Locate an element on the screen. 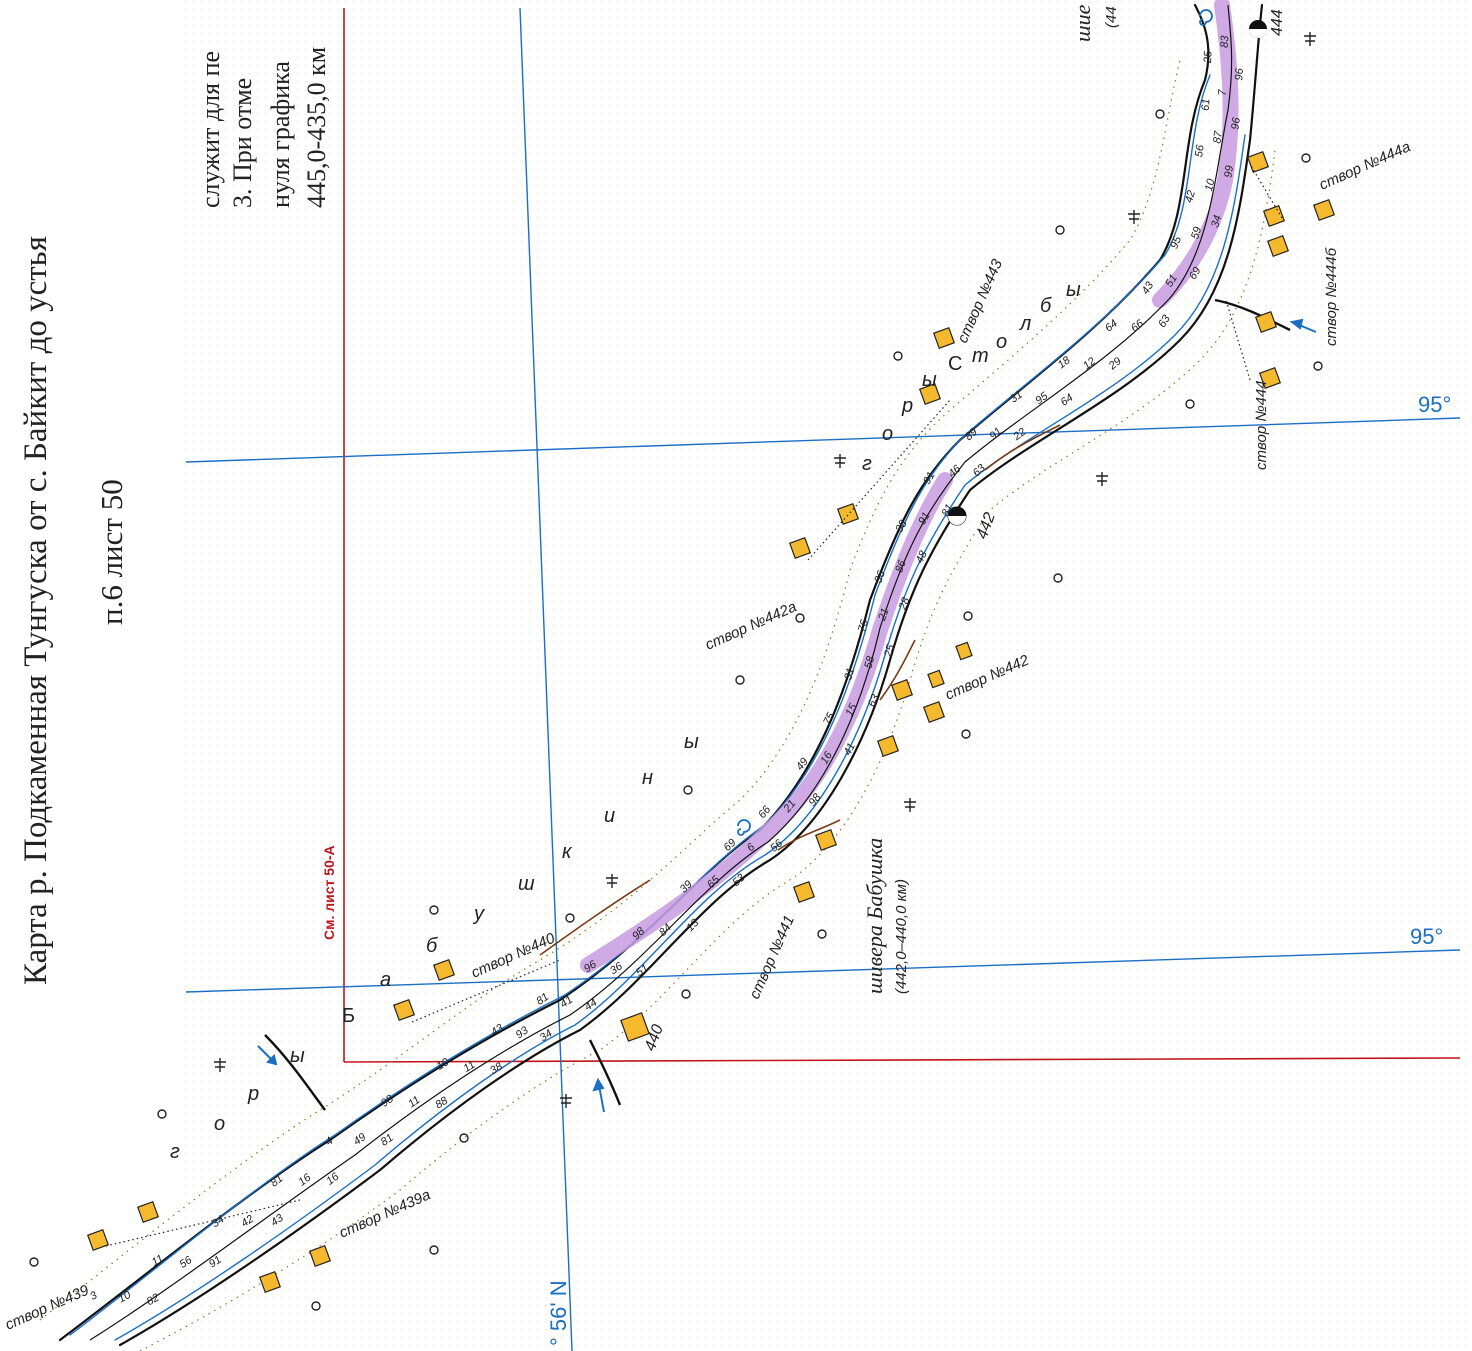  shiver-range: (442,0–440,0 км) is located at coordinates (901, 936).